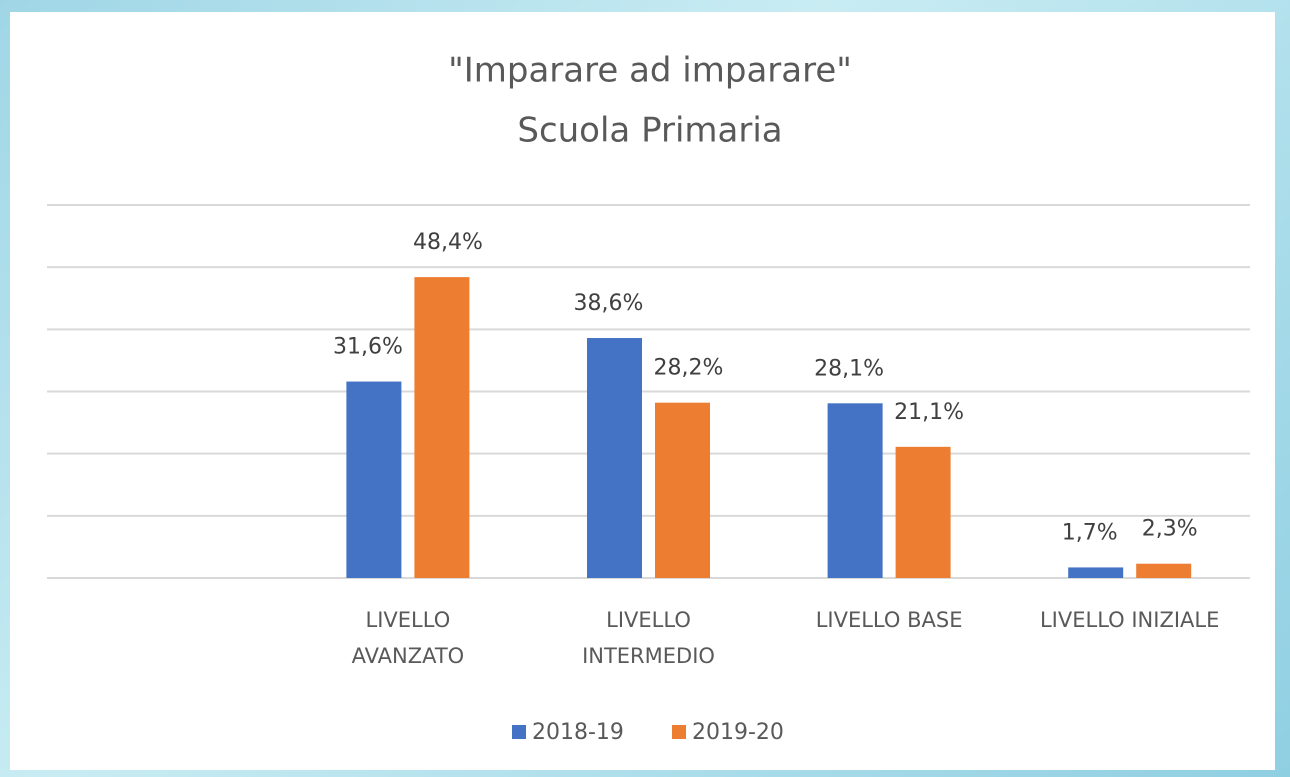  What do you see at coordinates (929, 412) in the screenshot?
I see `data-label: 21,1%` at bounding box center [929, 412].